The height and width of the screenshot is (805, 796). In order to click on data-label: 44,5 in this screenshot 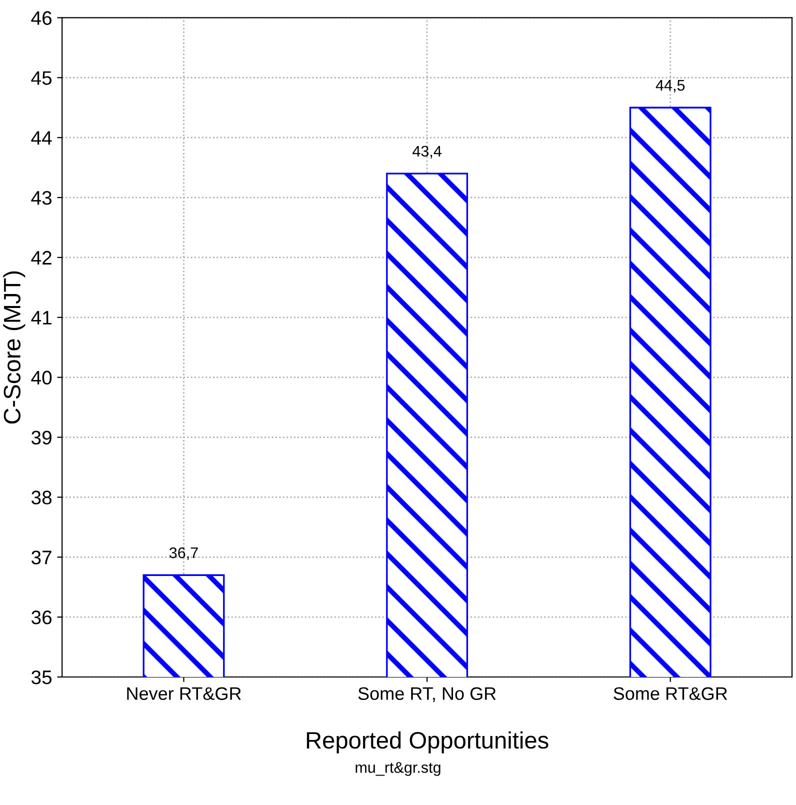, I will do `click(670, 86)`.